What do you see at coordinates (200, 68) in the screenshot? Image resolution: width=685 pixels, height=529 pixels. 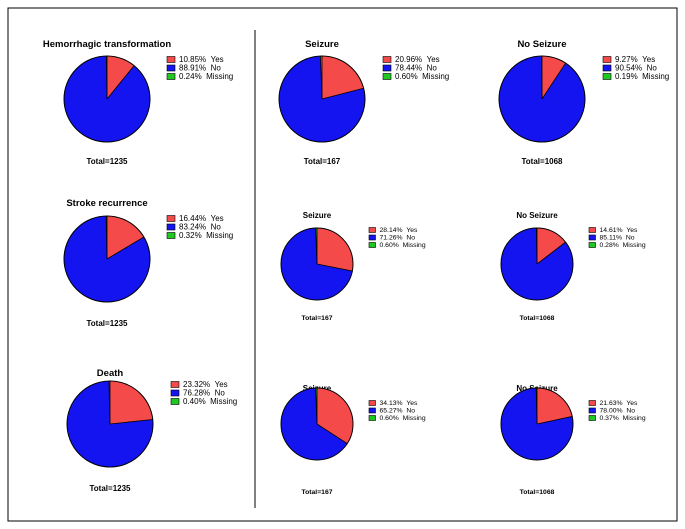 I see `legend-label-no: 88.91% No` at bounding box center [200, 68].